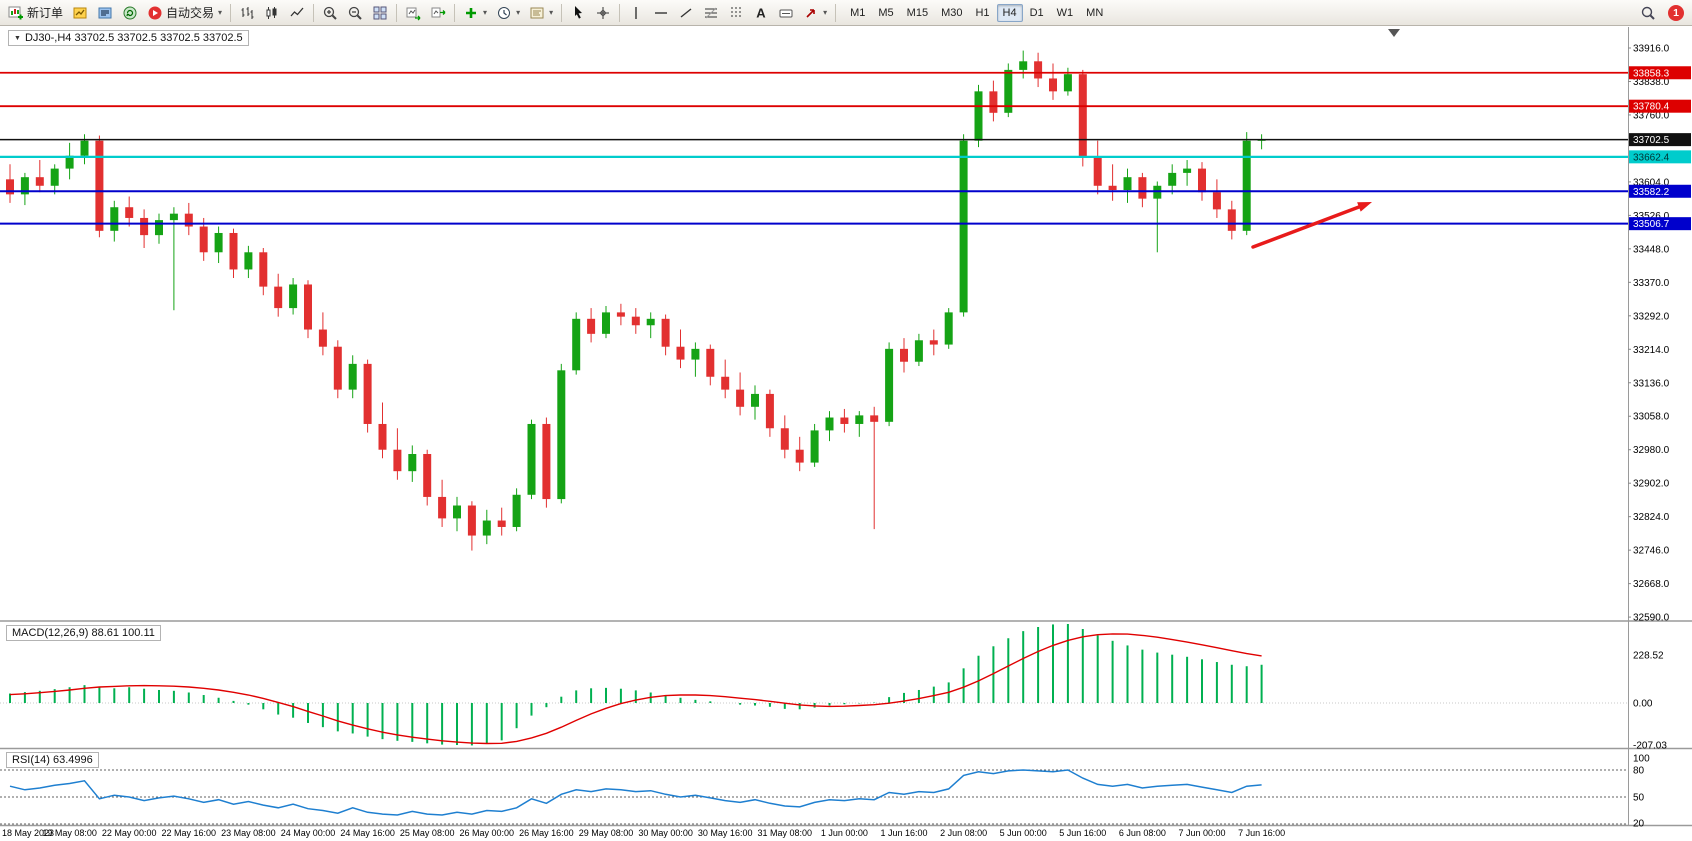 The height and width of the screenshot is (841, 1692). Describe the element at coordinates (606, 833) in the screenshot. I see `time-axis-label: 29 May 08:00` at that location.